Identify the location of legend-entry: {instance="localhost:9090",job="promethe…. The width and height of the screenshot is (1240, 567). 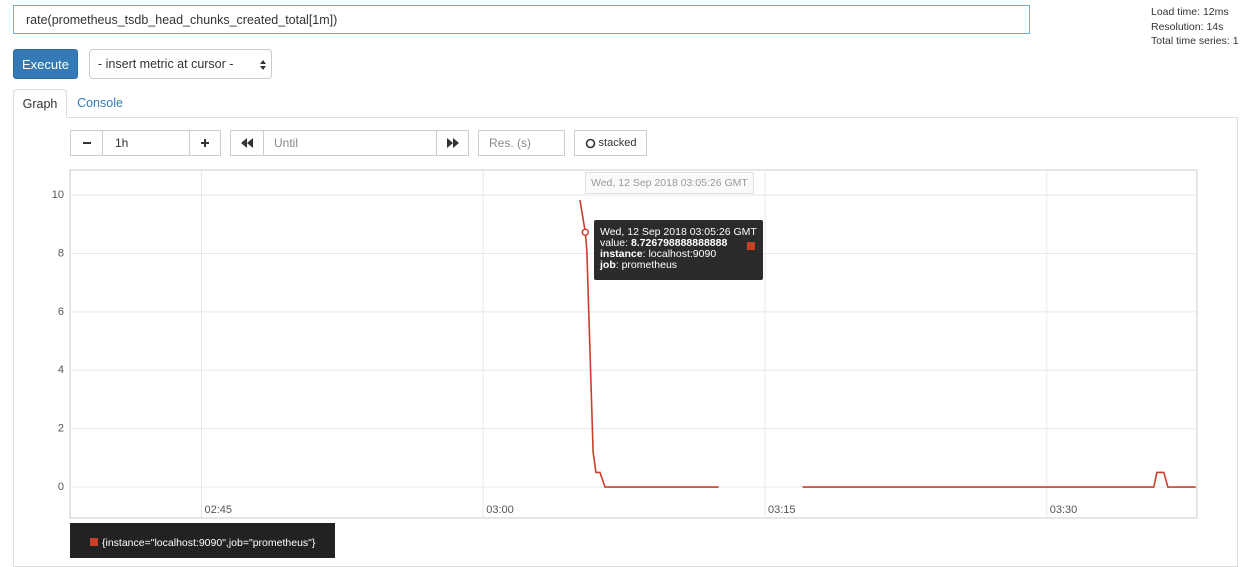
(209, 543).